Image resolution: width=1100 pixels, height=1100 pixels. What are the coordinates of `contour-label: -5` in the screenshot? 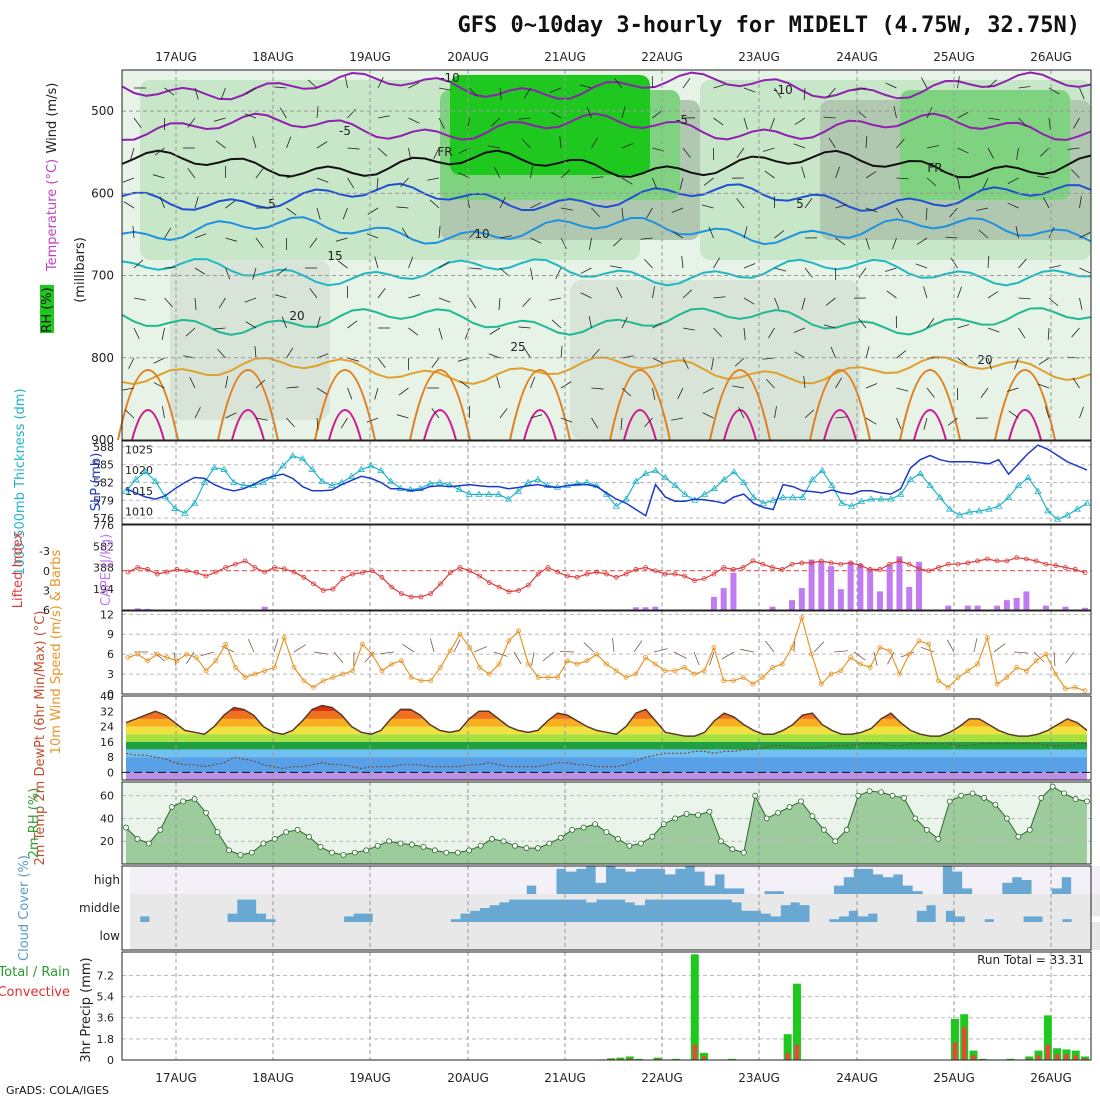 It's located at (345, 131).